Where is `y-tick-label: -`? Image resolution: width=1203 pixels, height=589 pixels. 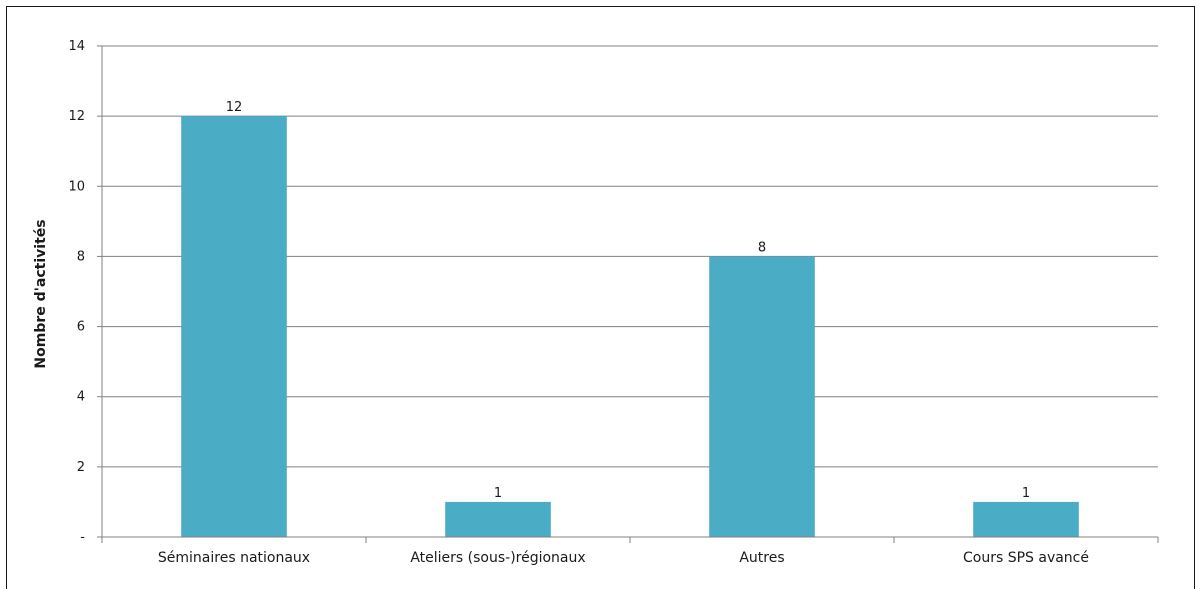 y-tick-label: - is located at coordinates (82, 537).